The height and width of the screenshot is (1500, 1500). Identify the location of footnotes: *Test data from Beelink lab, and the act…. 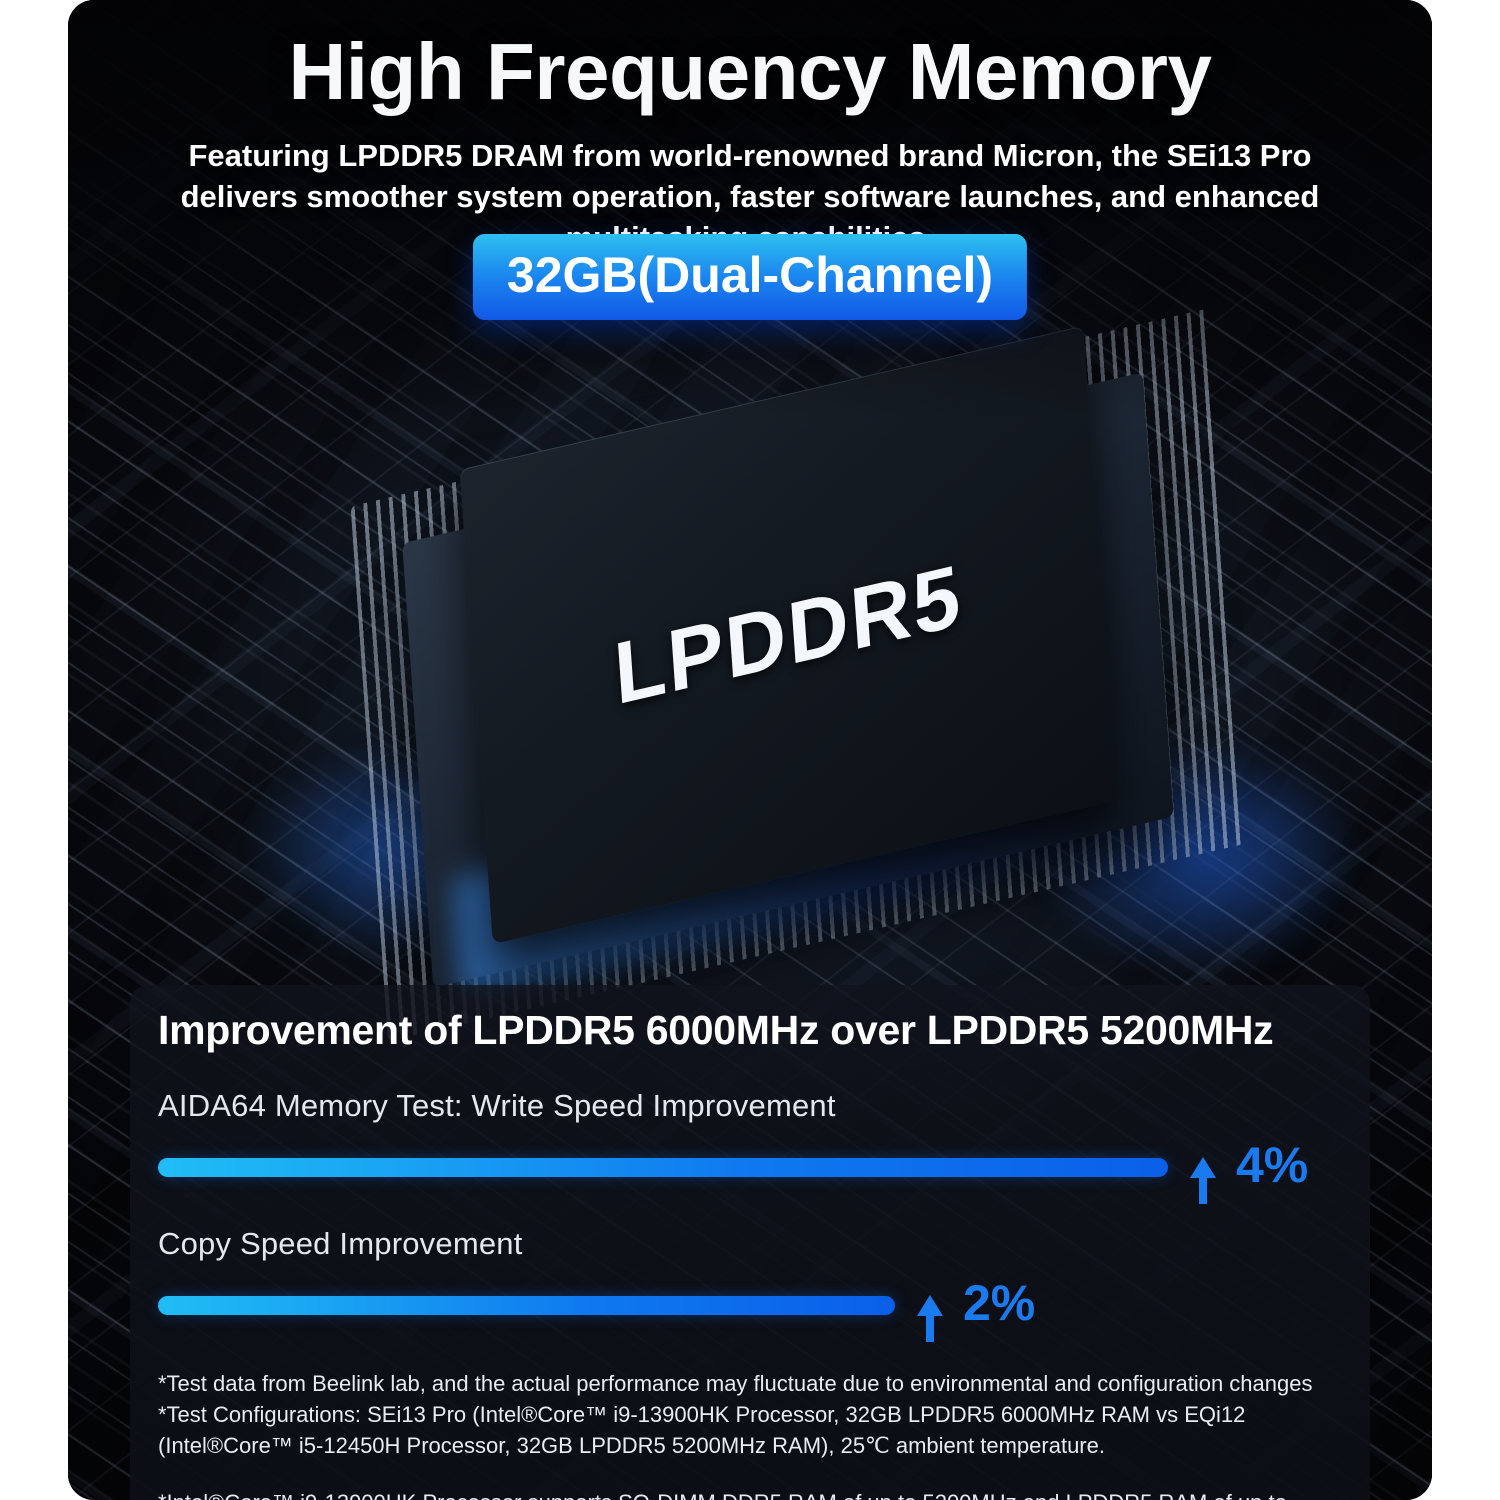
(750, 1434).